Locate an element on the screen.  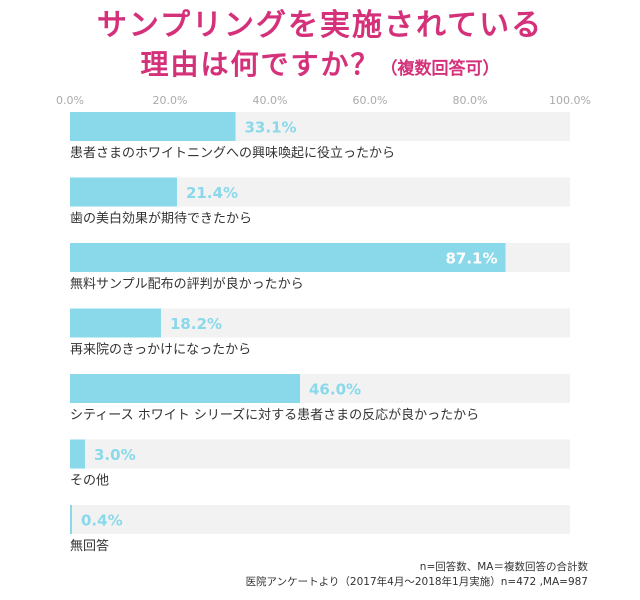
x-tick-label: 20.0% is located at coordinates (170, 100).